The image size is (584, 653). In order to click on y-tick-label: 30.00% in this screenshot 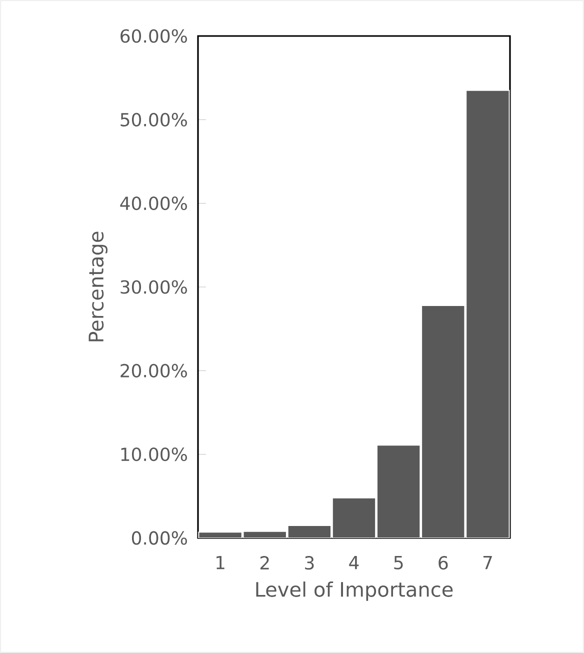, I will do `click(153, 287)`.